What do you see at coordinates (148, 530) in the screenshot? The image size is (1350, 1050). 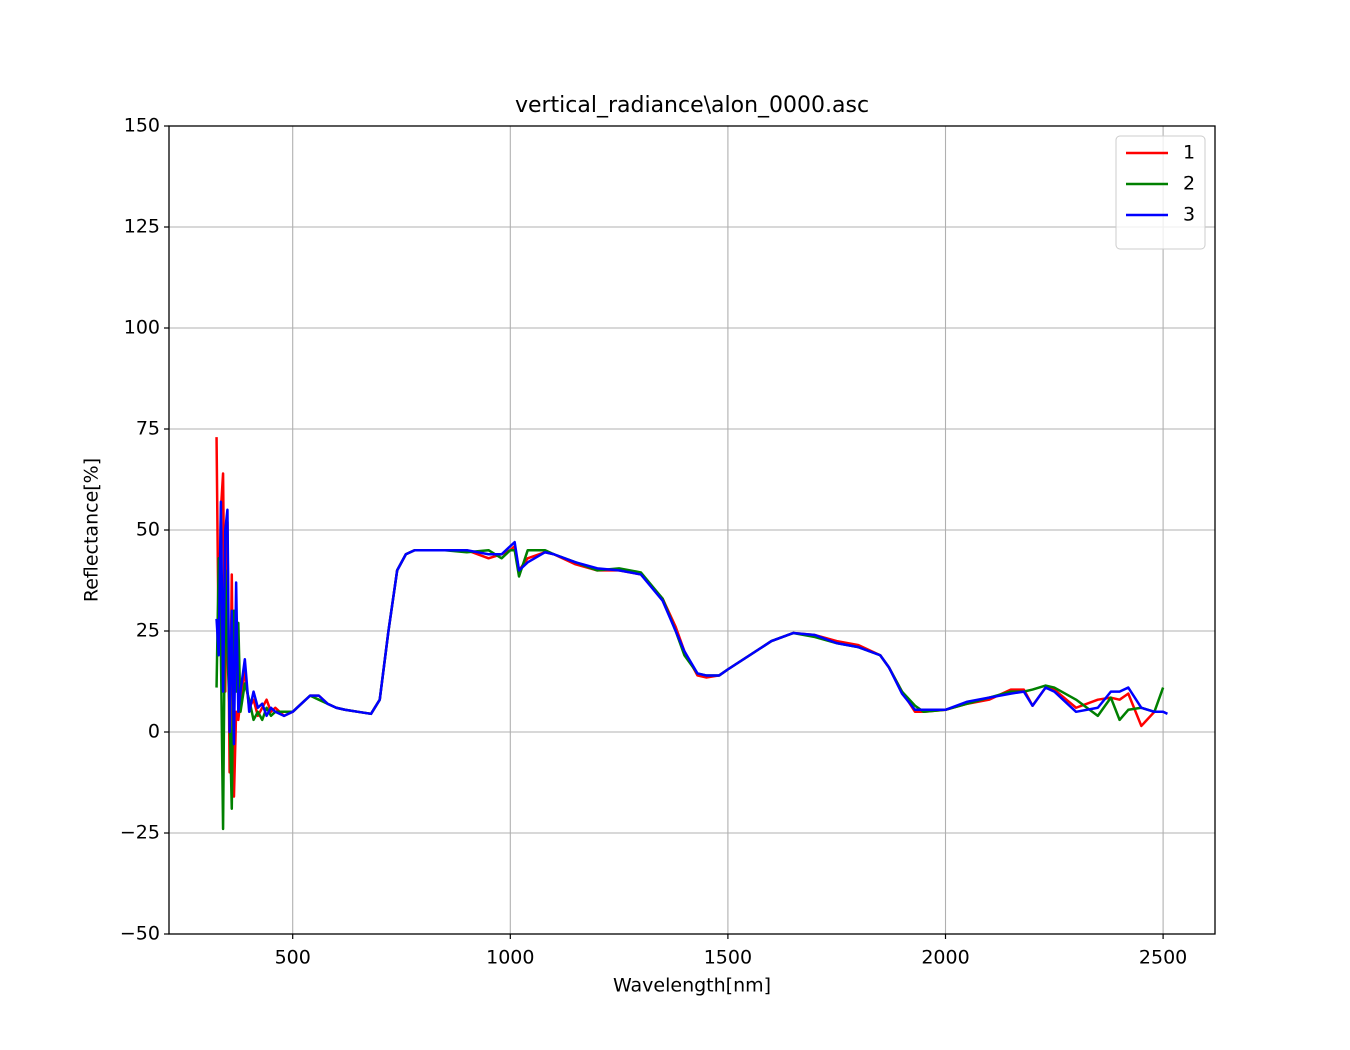 I see `y-tick-label: 50` at bounding box center [148, 530].